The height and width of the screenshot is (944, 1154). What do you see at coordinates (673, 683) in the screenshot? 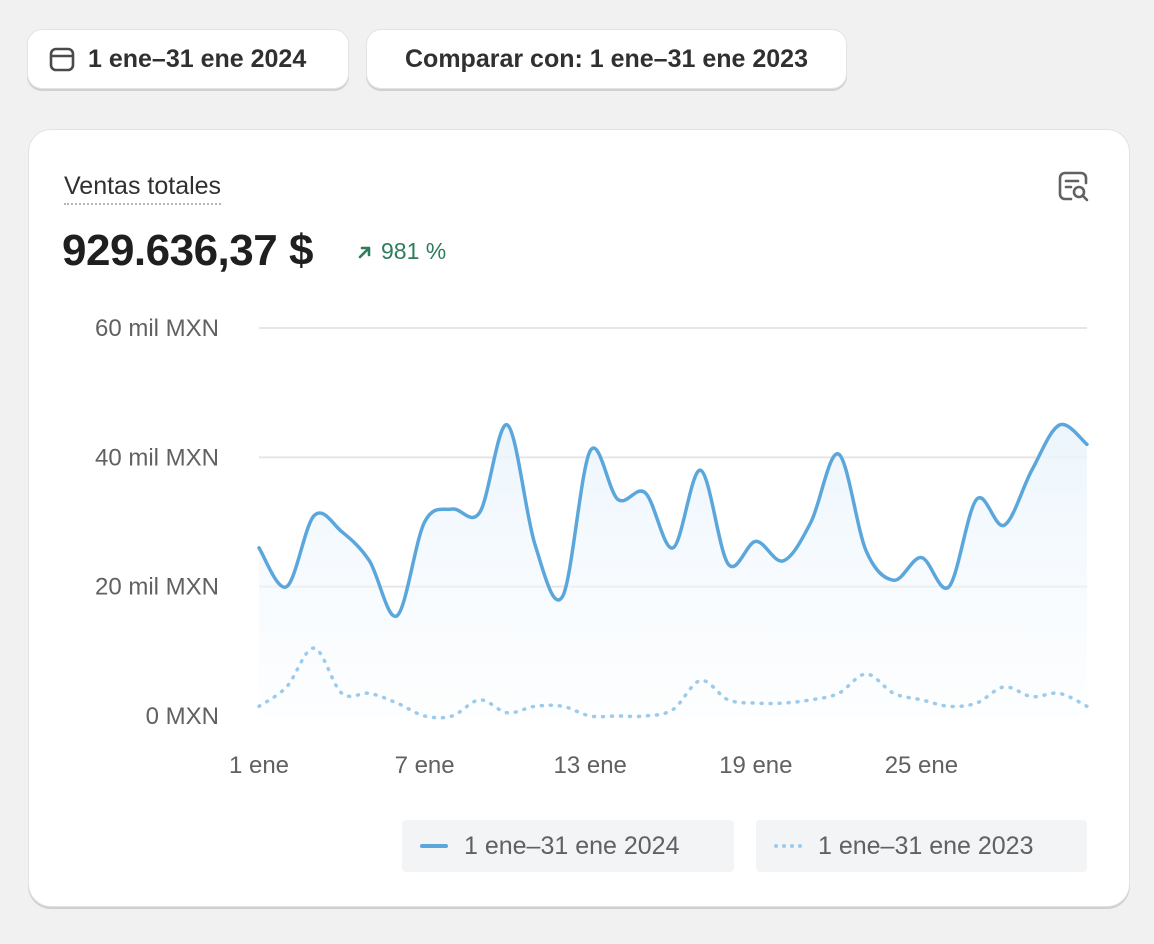
I see `series-line-previous` at bounding box center [673, 683].